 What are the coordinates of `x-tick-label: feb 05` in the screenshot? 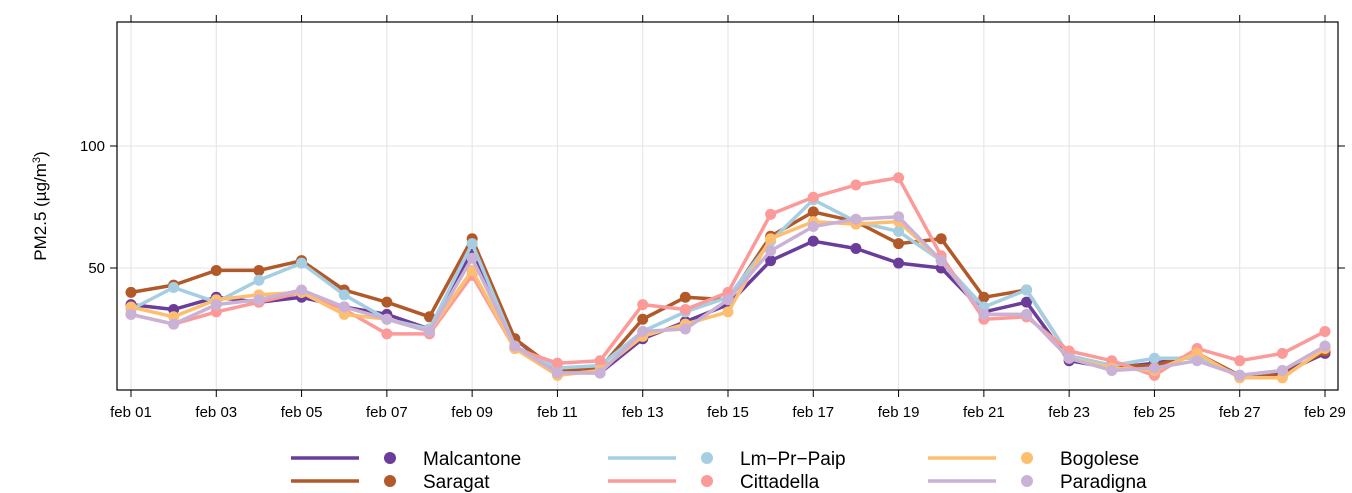 It's located at (302, 412).